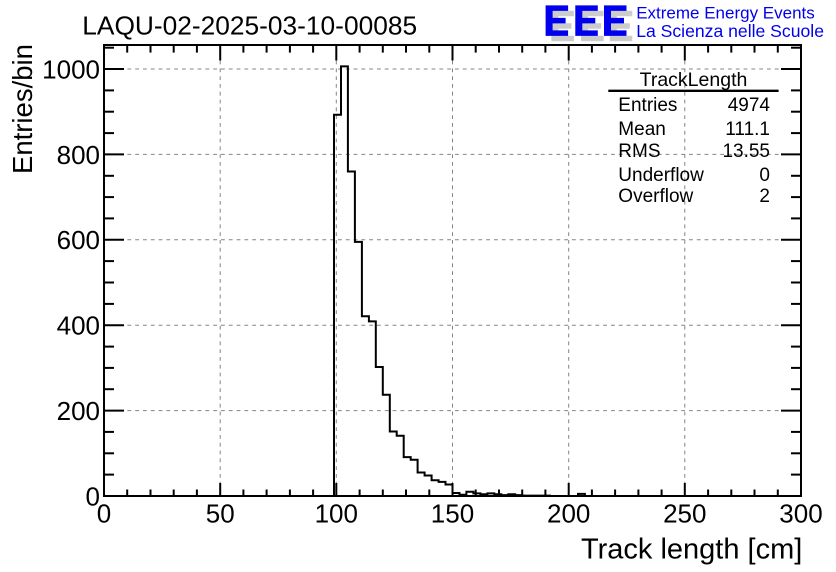  Describe the element at coordinates (746, 151) in the screenshot. I see `svg-text: 13.55` at that location.